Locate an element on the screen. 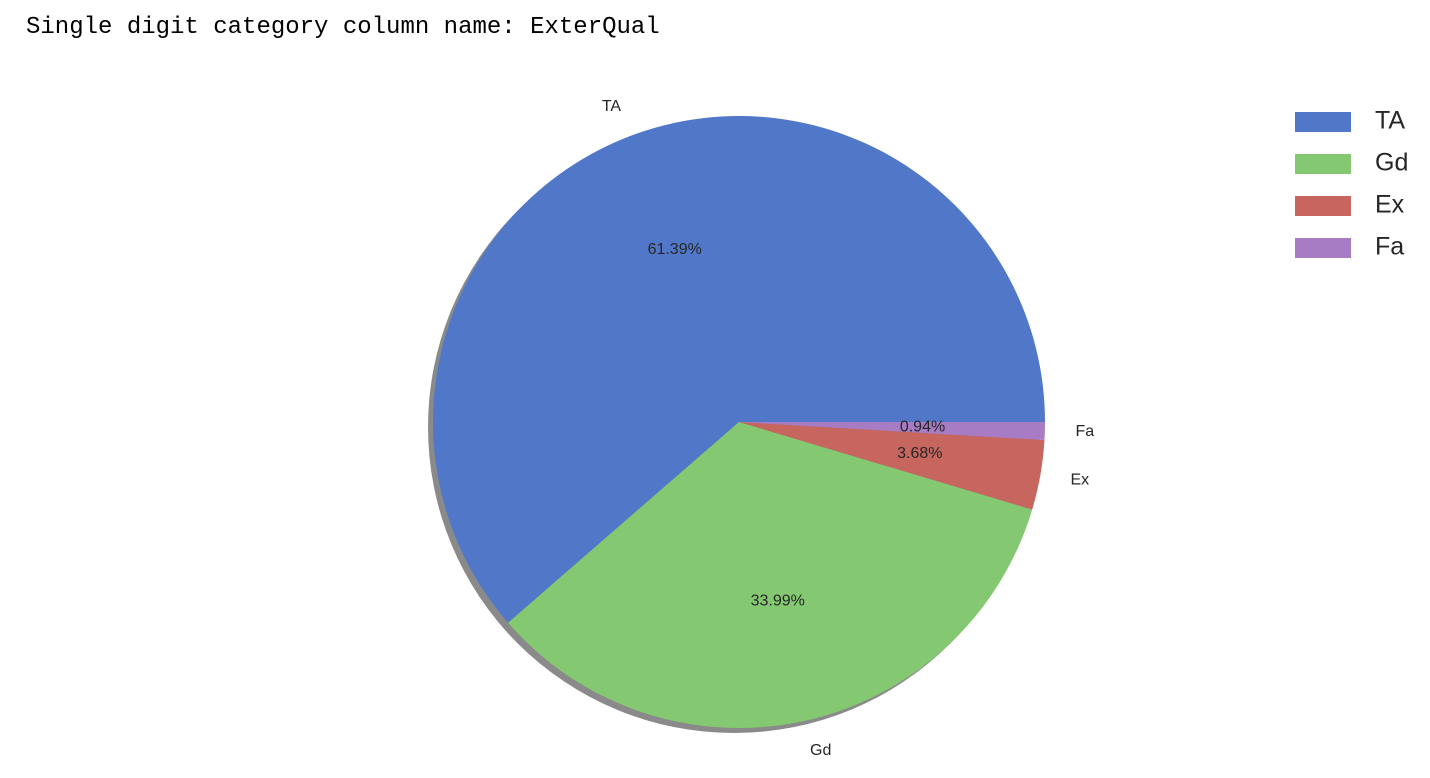 Image resolution: width=1430 pixels, height=778 pixels. pct-label-fa: 0.94% is located at coordinates (922, 427).